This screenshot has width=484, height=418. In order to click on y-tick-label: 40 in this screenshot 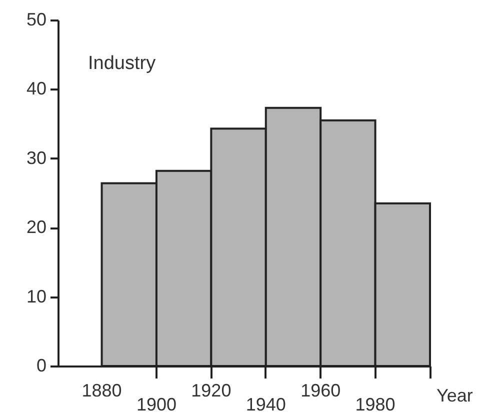, I will do `click(36, 88)`.